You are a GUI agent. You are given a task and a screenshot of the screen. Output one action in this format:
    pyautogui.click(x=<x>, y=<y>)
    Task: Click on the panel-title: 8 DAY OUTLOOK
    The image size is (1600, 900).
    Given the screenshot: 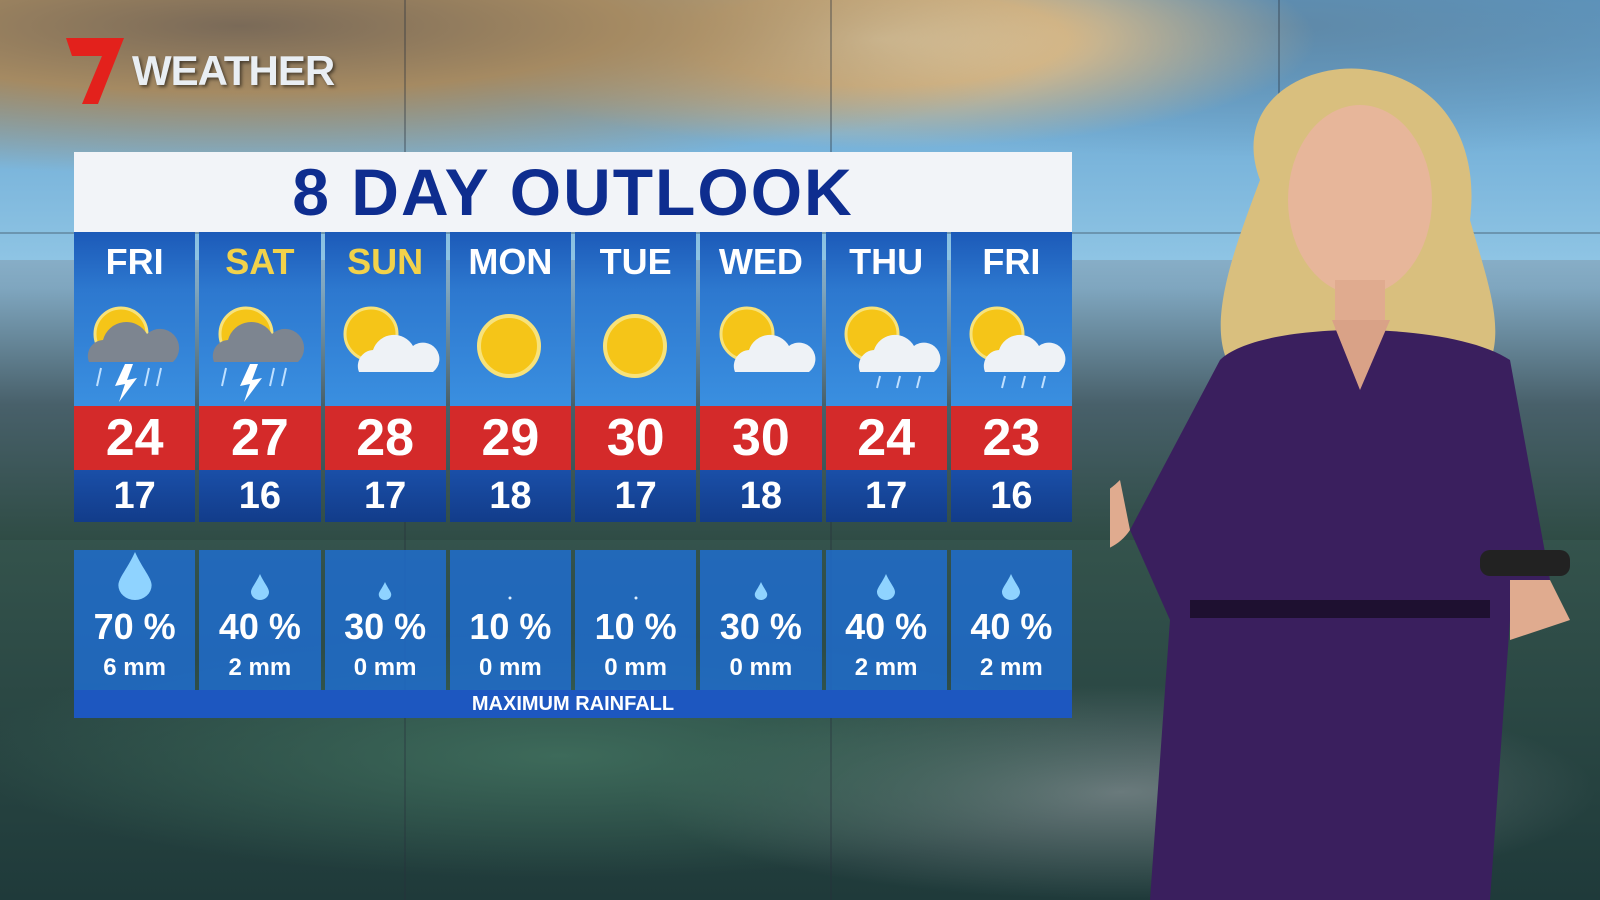 What is the action you would take?
    pyautogui.click(x=573, y=192)
    